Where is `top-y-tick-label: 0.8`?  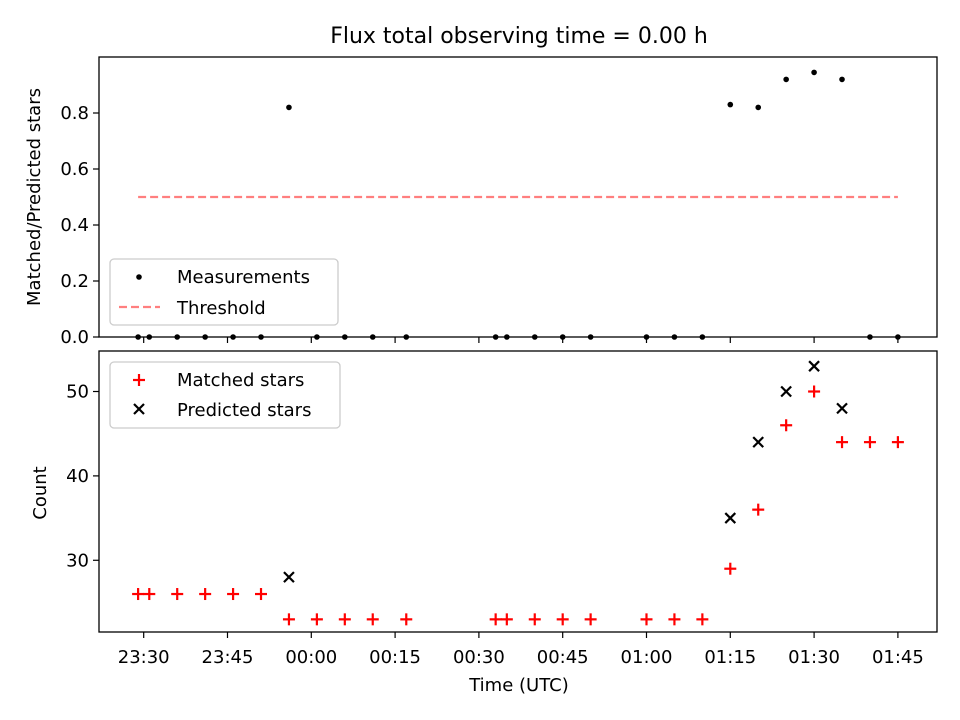
top-y-tick-label: 0.8 is located at coordinates (74, 113).